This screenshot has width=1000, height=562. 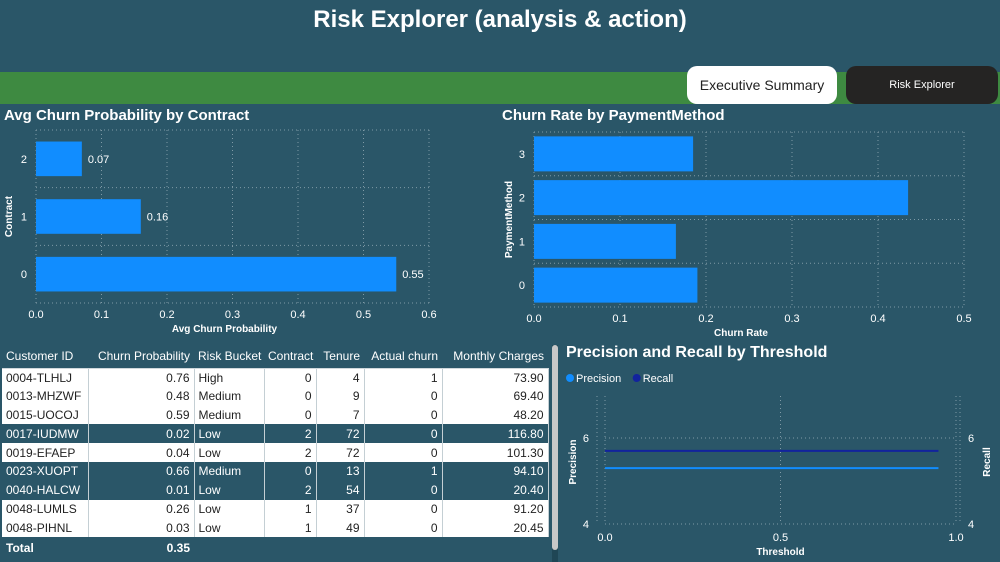 What do you see at coordinates (141, 396) in the screenshot?
I see `table-cell: 0.48` at bounding box center [141, 396].